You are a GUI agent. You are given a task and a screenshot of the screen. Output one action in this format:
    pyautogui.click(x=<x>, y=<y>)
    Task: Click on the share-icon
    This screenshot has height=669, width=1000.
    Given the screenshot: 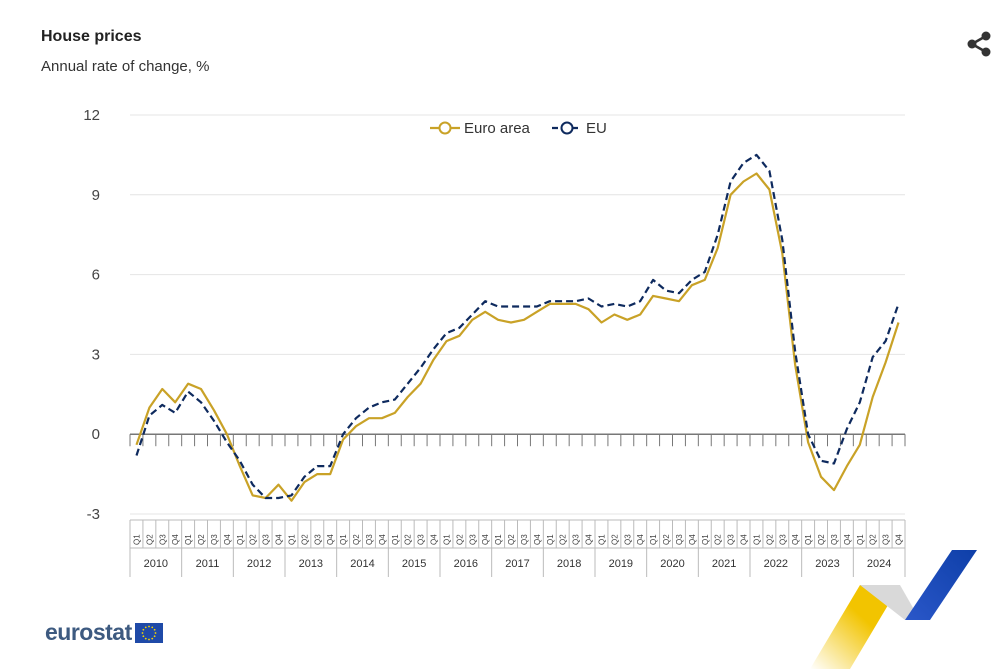 What is the action you would take?
    pyautogui.click(x=979, y=44)
    